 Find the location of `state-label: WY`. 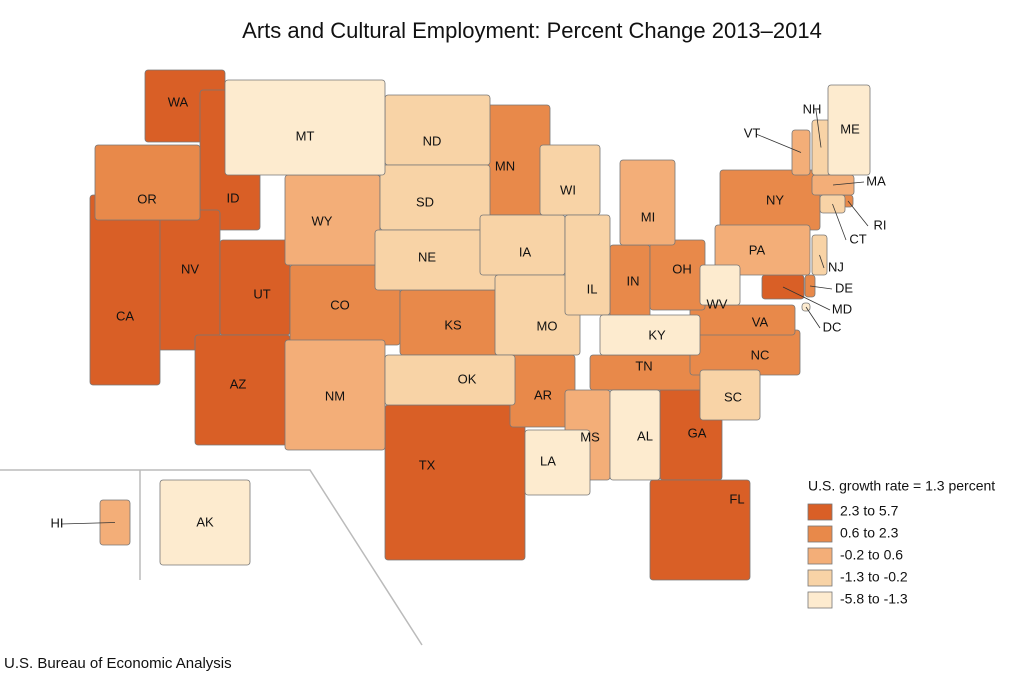

state-label: WY is located at coordinates (322, 220).